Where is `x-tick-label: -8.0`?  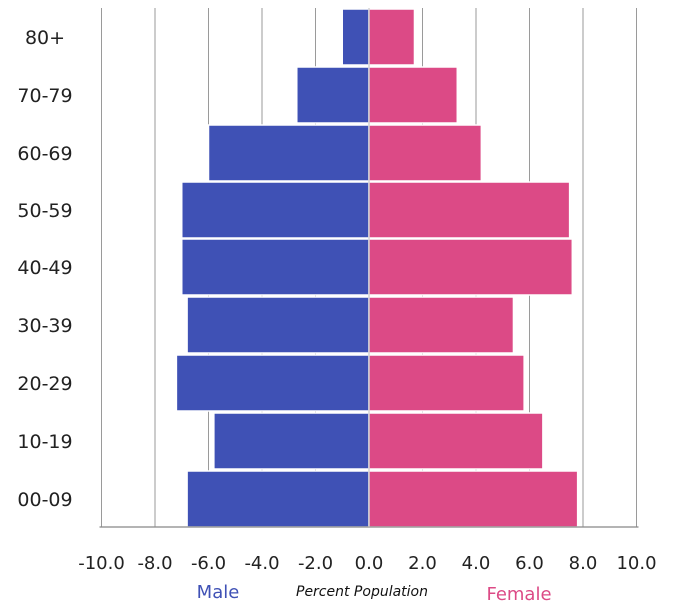 x-tick-label: -8.0 is located at coordinates (154, 563).